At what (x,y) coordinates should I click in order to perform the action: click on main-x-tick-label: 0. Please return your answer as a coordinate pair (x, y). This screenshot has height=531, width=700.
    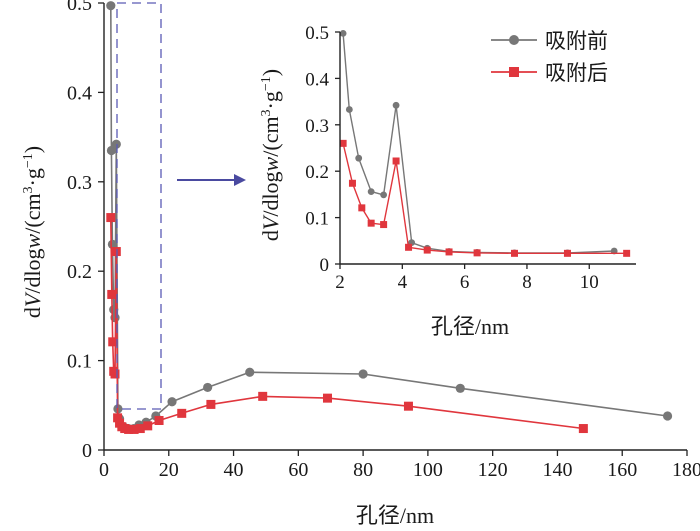
    Looking at the image, I should click on (104, 470).